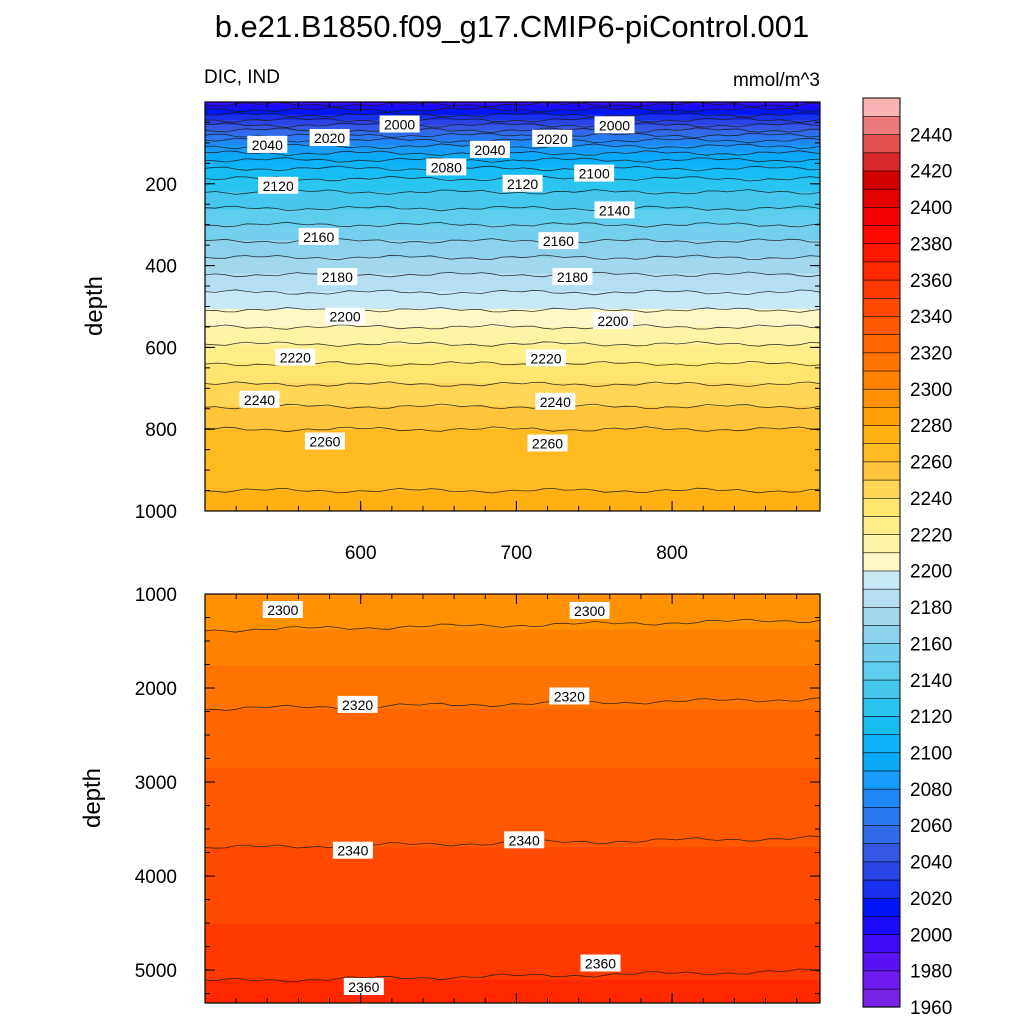 Image resolution: width=1024 pixels, height=1024 pixels. I want to click on colorbar-frame, so click(881, 552).